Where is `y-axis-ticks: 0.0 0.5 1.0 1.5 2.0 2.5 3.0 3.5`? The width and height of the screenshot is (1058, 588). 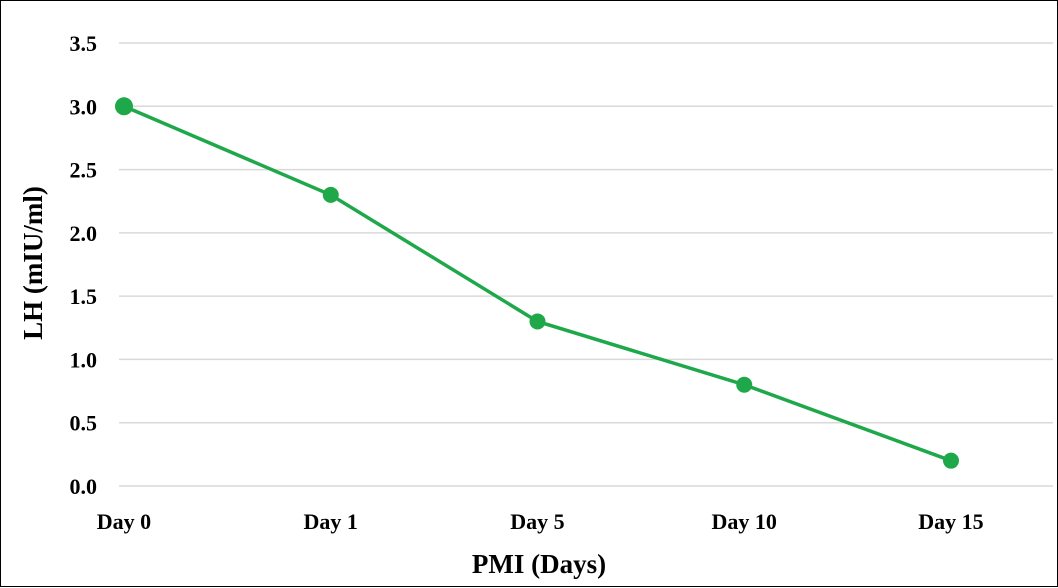 y-axis-ticks: 0.0 0.5 1.0 1.5 2.0 2.5 3.0 3.5 is located at coordinates (84, 265).